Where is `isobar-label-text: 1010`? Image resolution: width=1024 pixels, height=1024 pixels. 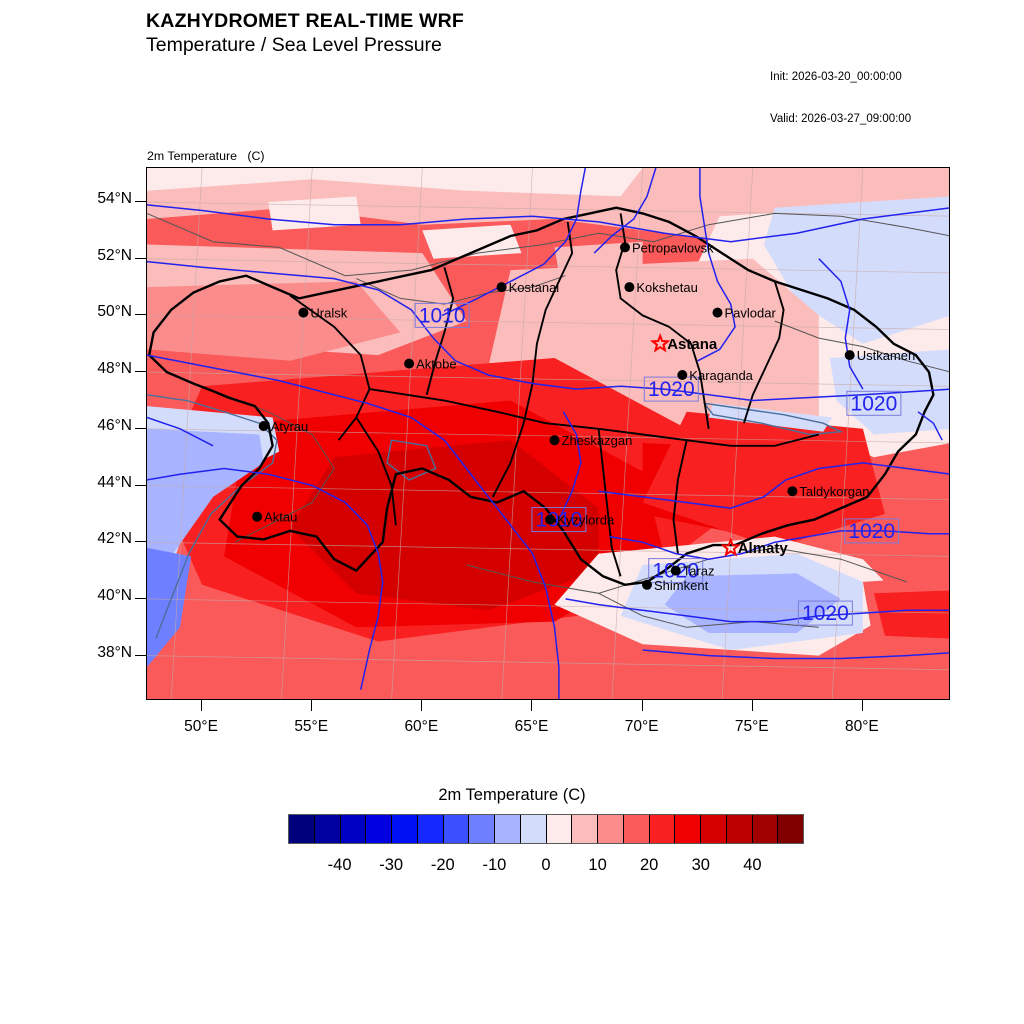
isobar-label-text: 1010 is located at coordinates (442, 315).